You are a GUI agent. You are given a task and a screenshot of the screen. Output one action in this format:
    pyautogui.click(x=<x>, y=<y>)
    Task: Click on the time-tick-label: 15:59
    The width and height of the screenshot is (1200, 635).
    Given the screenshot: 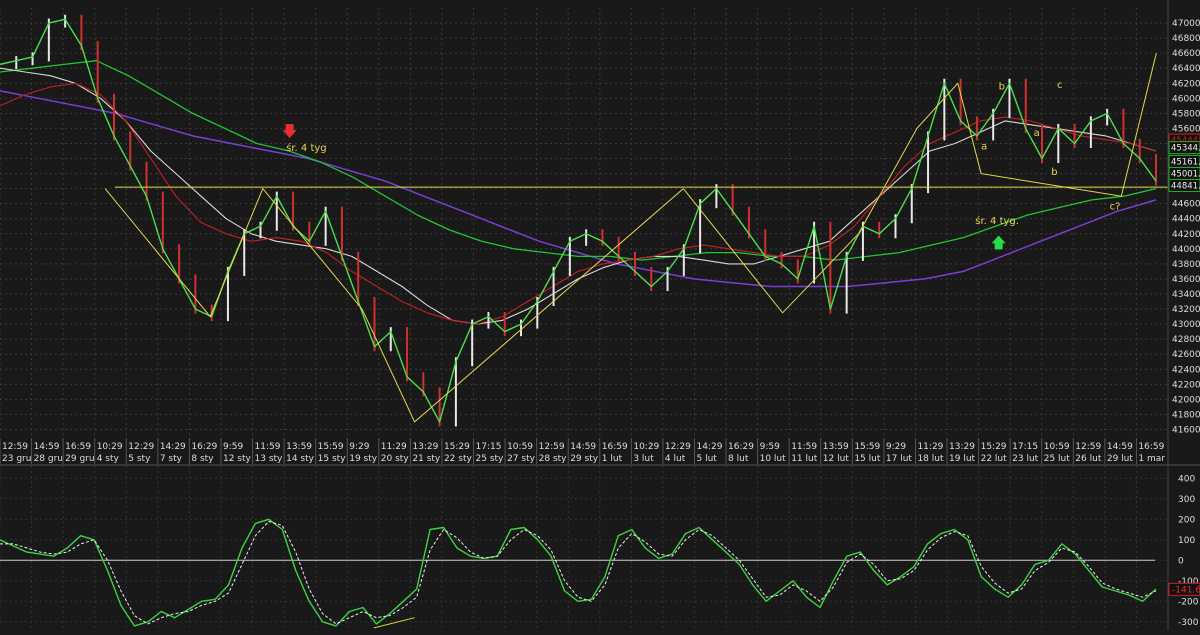 What is the action you would take?
    pyautogui.click(x=867, y=447)
    